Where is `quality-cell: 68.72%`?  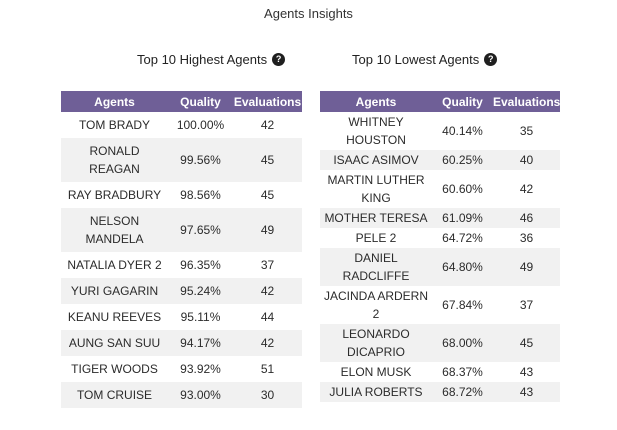 quality-cell: 68.72% is located at coordinates (462, 392).